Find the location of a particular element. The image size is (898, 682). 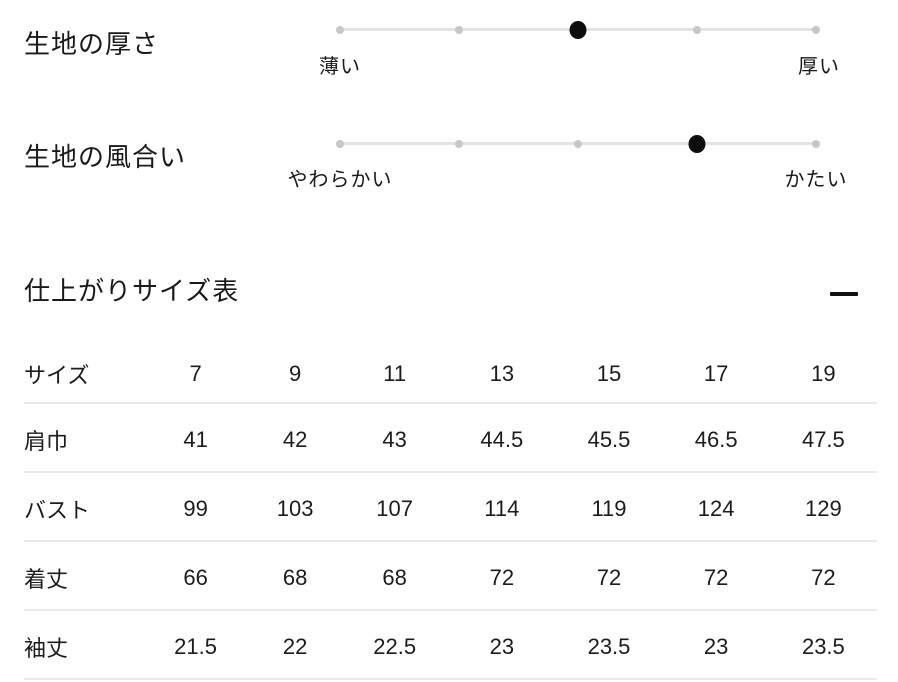

table-row-bust: バスト 99 103 107 114 119 124 129 is located at coordinates (450, 506).